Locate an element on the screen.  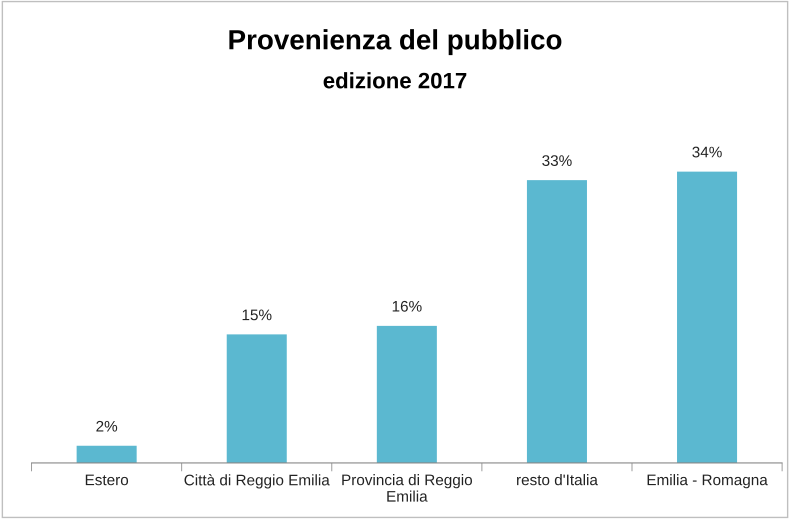
x-tick-label: resto d'Italia is located at coordinates (557, 480).